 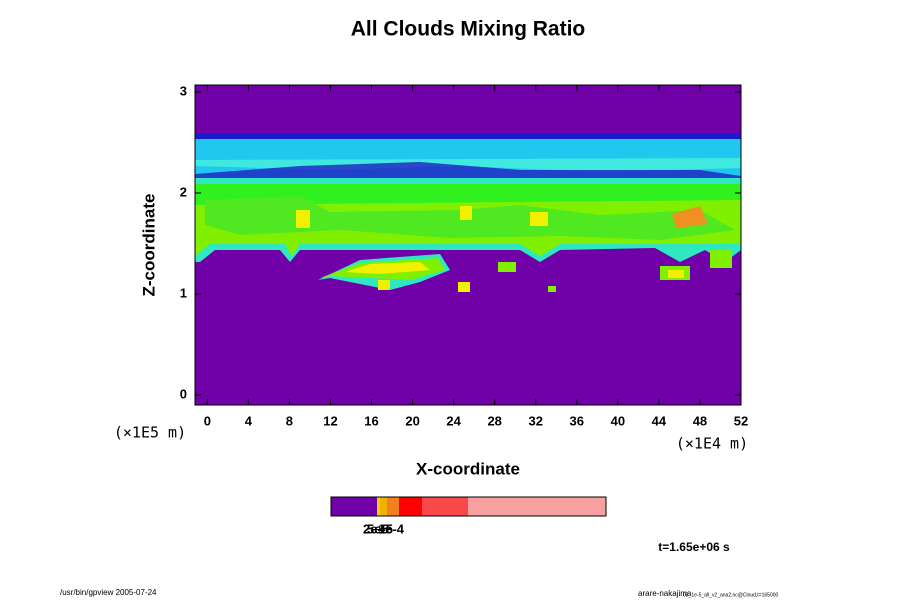 I want to click on footer-right-small: 03_1e-5_all_v2_ana2.nc@Cloud,t=165000, so click(x=731, y=595).